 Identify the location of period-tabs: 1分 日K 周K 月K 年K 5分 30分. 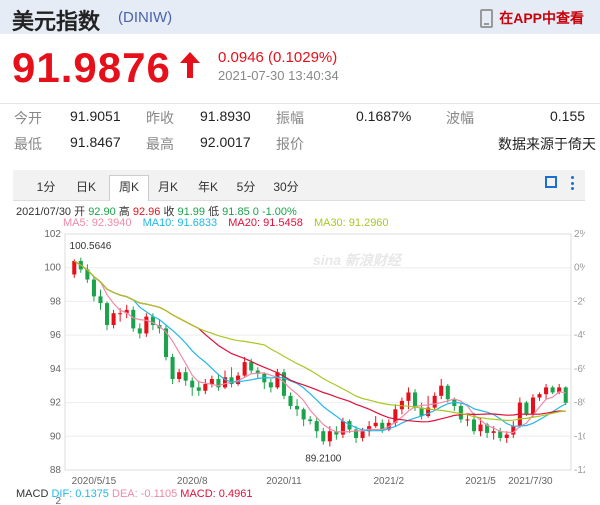
(299, 185).